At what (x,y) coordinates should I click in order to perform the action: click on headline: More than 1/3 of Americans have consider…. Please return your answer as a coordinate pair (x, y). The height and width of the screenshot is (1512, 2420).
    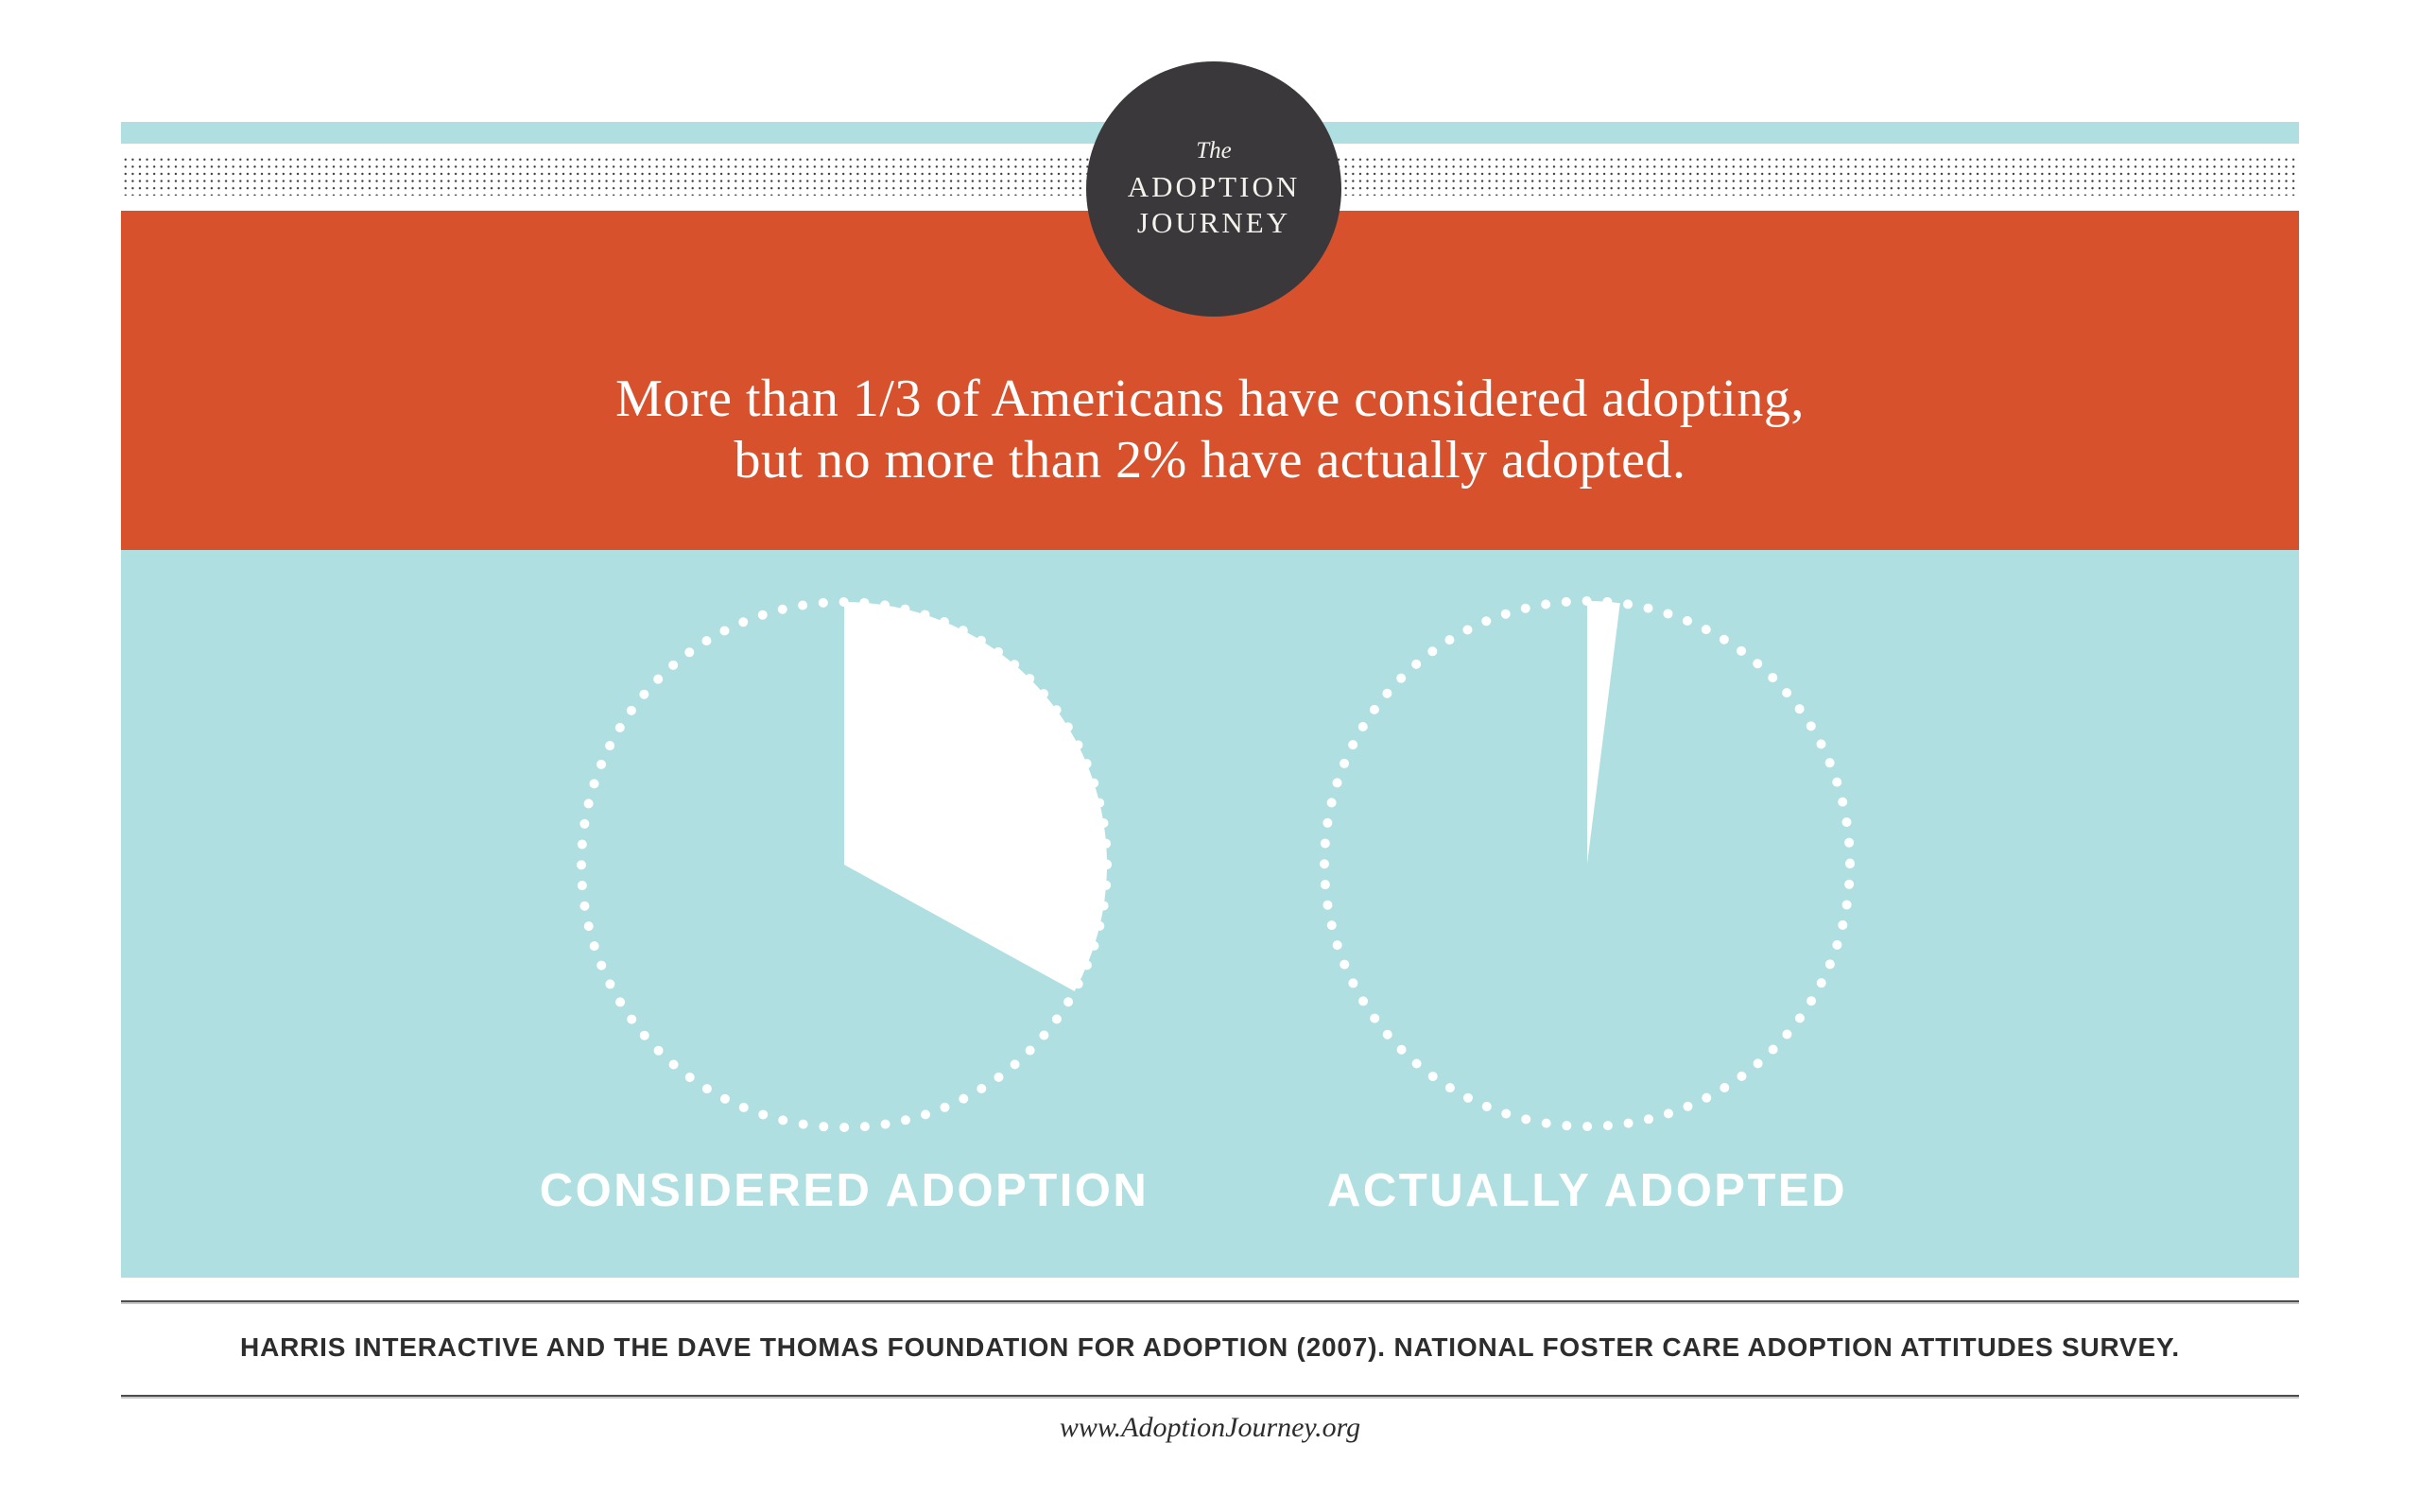
    Looking at the image, I should click on (1210, 430).